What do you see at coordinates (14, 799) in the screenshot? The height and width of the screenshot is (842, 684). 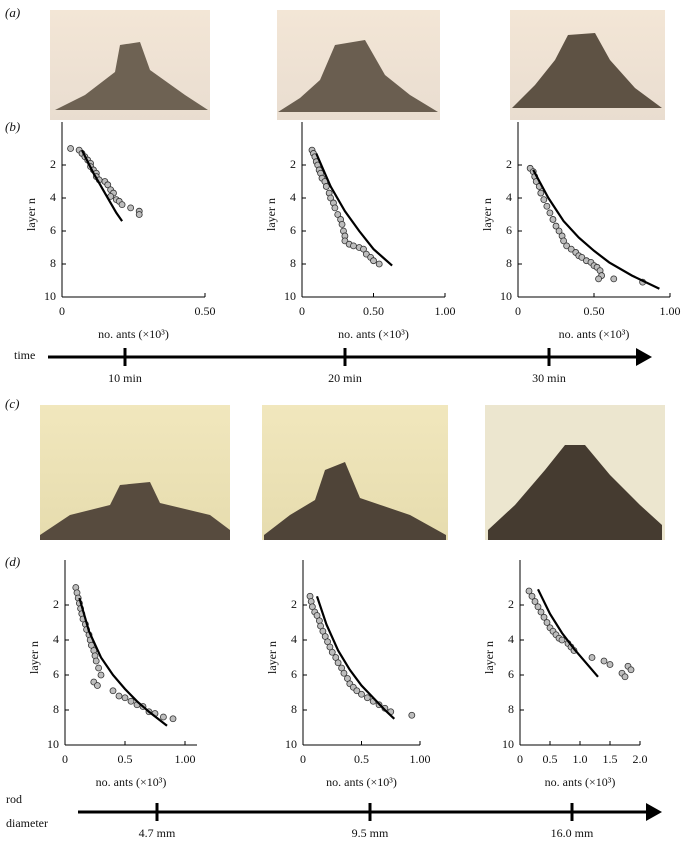 I see `timeline-label: rod` at bounding box center [14, 799].